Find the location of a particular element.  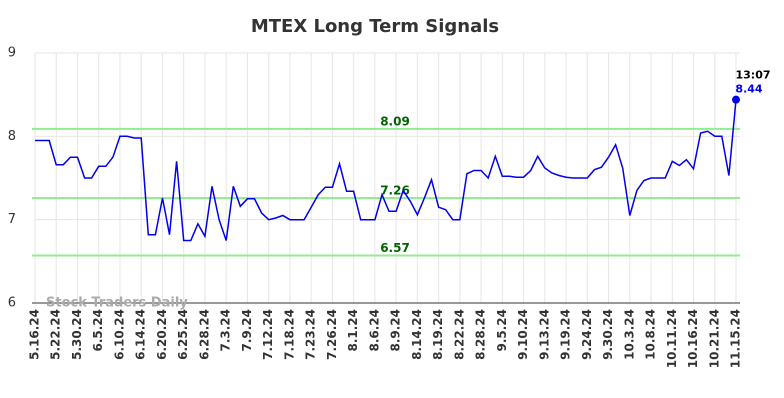

y-tick-label: 8 is located at coordinates (12, 136).